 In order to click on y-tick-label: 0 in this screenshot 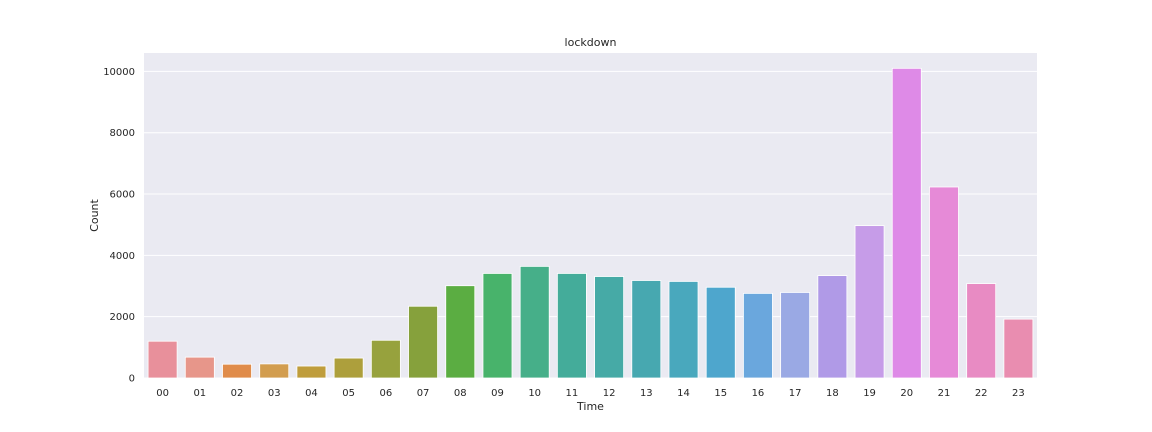, I will do `click(132, 379)`.